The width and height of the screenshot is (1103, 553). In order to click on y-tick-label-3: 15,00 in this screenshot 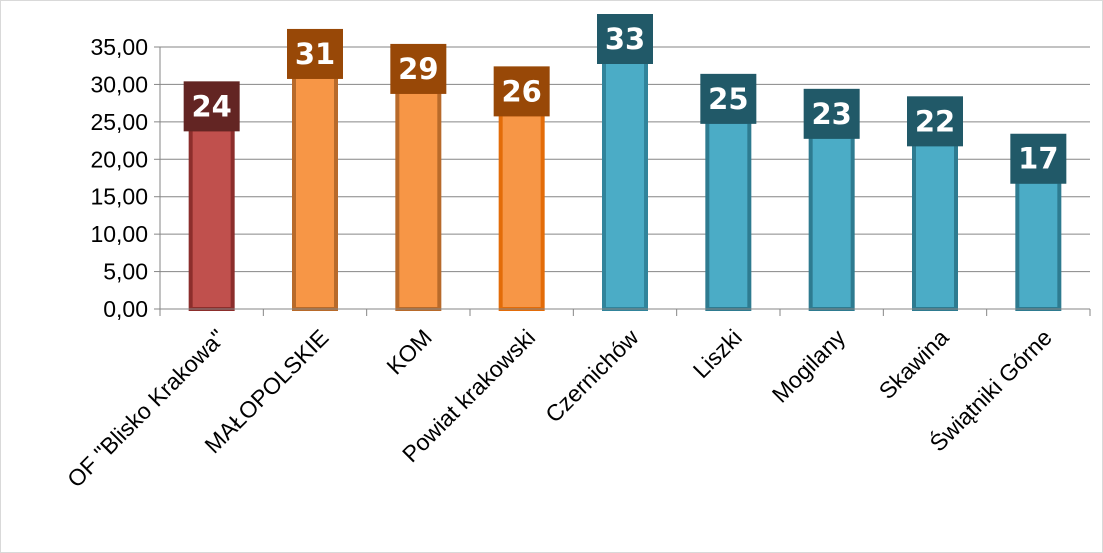, I will do `click(119, 197)`.